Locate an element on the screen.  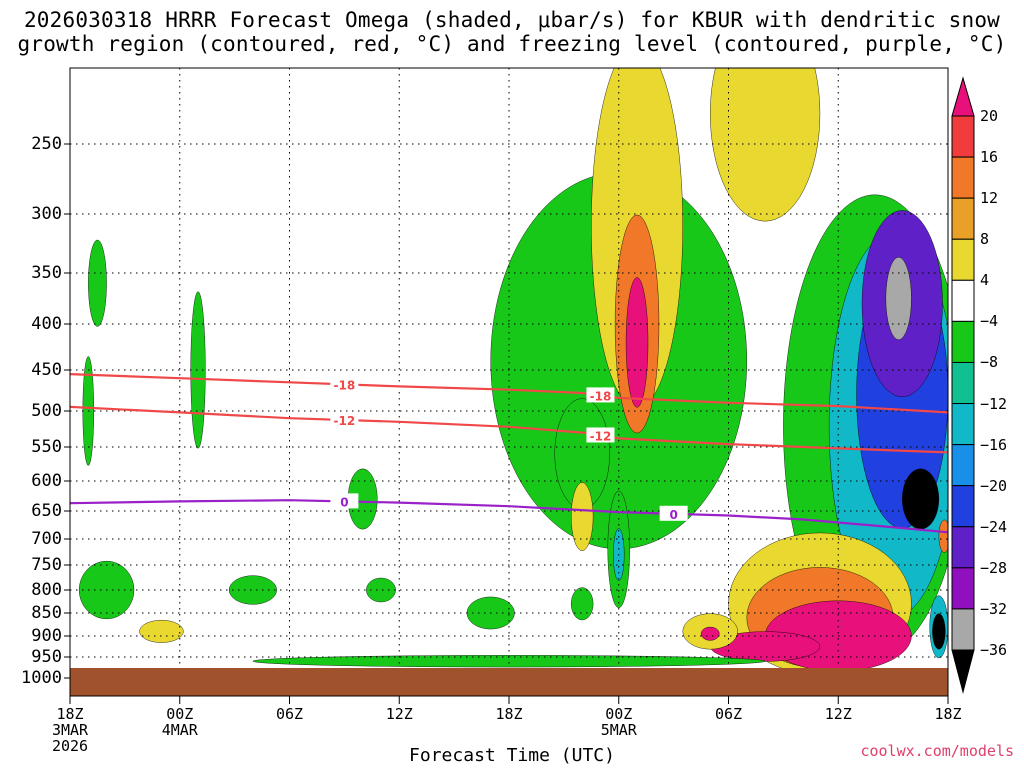
contour--12 is located at coordinates (509, 429).